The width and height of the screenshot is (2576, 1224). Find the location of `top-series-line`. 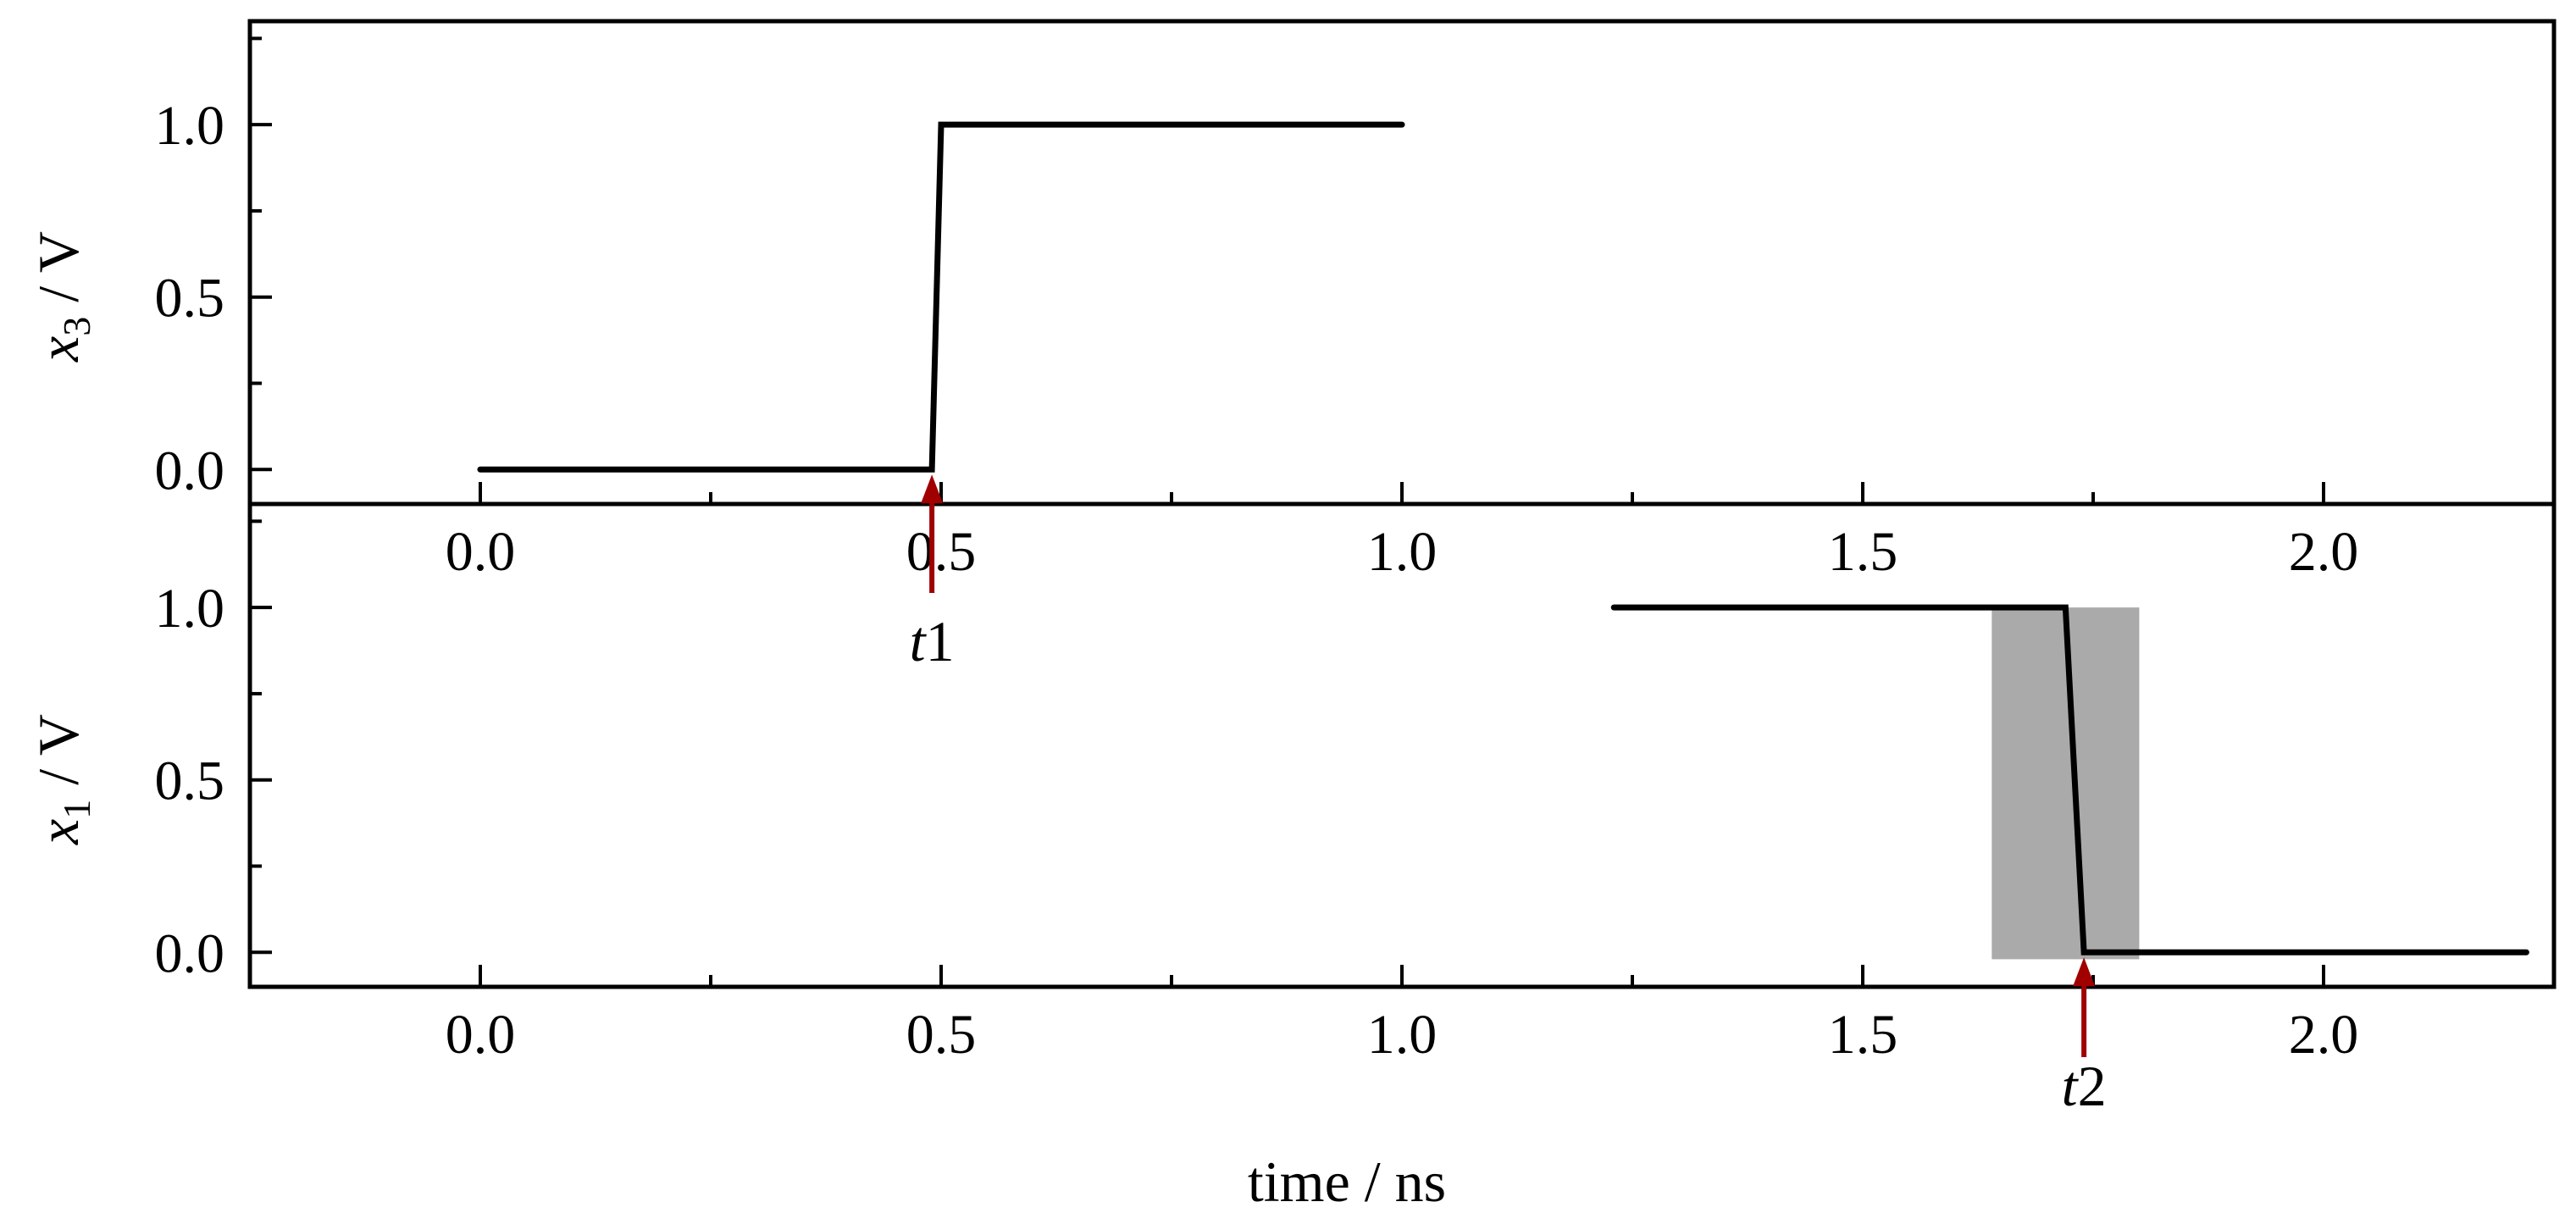

top-series-line is located at coordinates (941, 297).